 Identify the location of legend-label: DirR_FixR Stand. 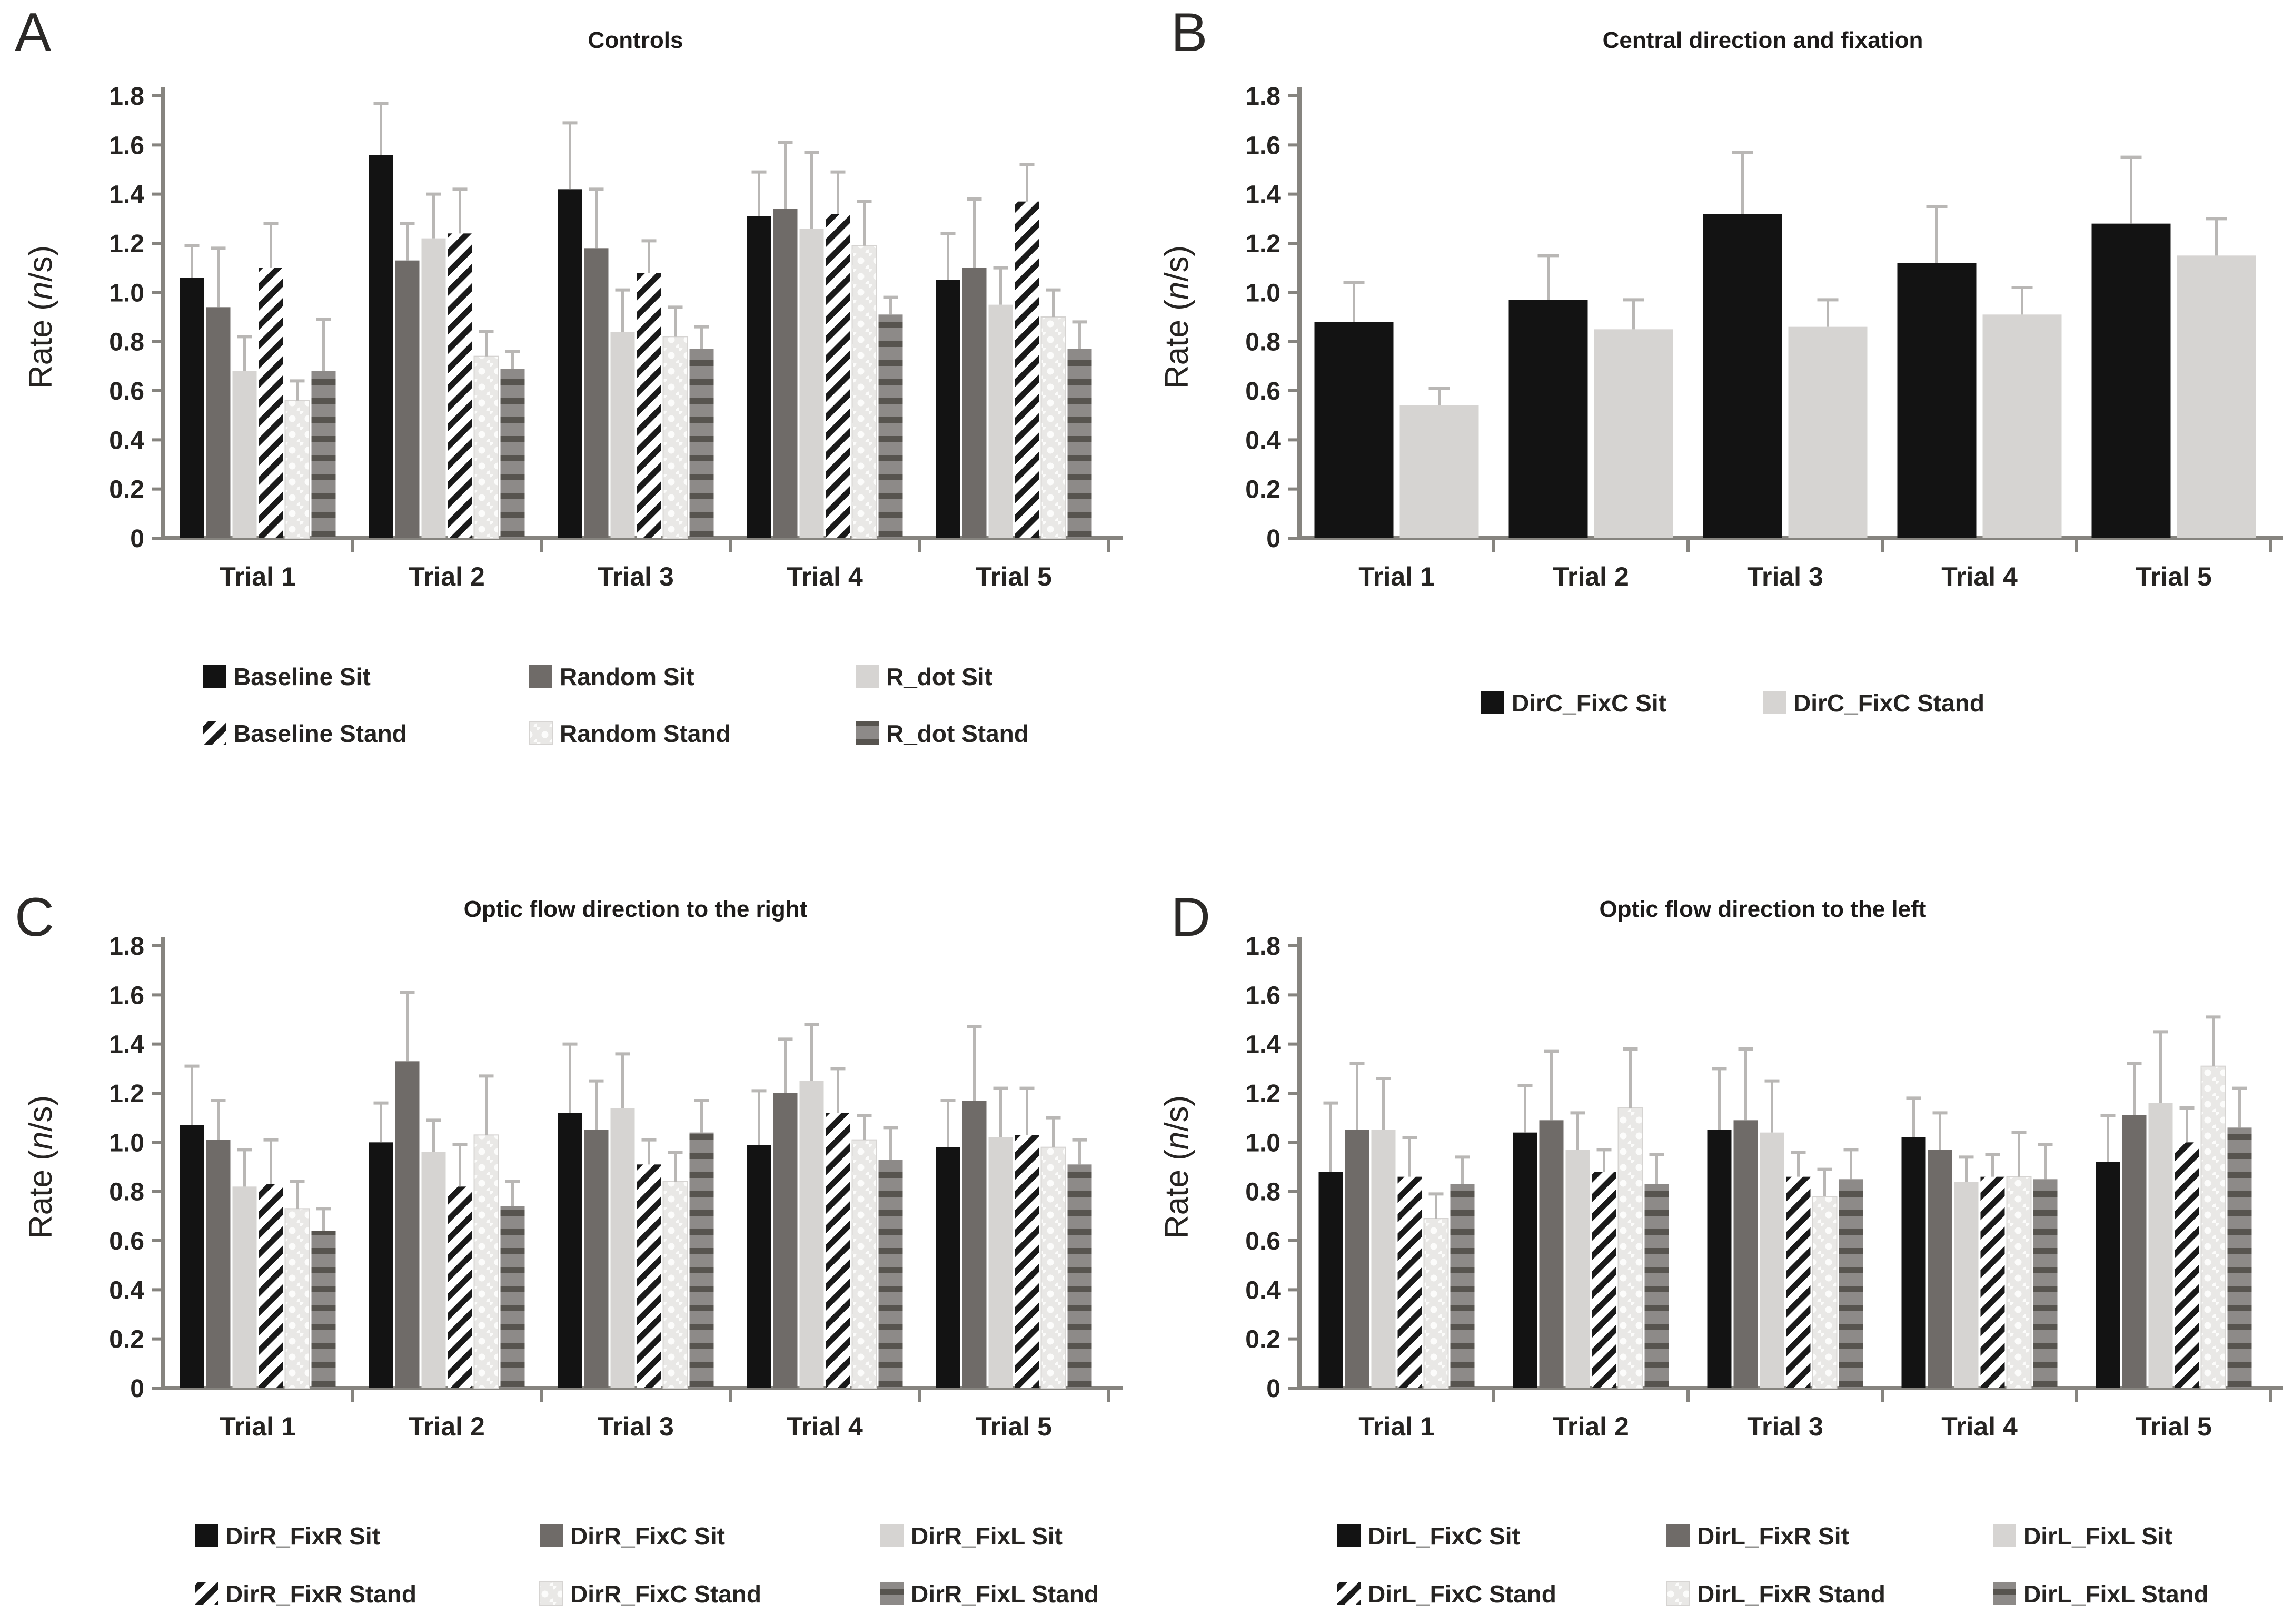
(320, 1594).